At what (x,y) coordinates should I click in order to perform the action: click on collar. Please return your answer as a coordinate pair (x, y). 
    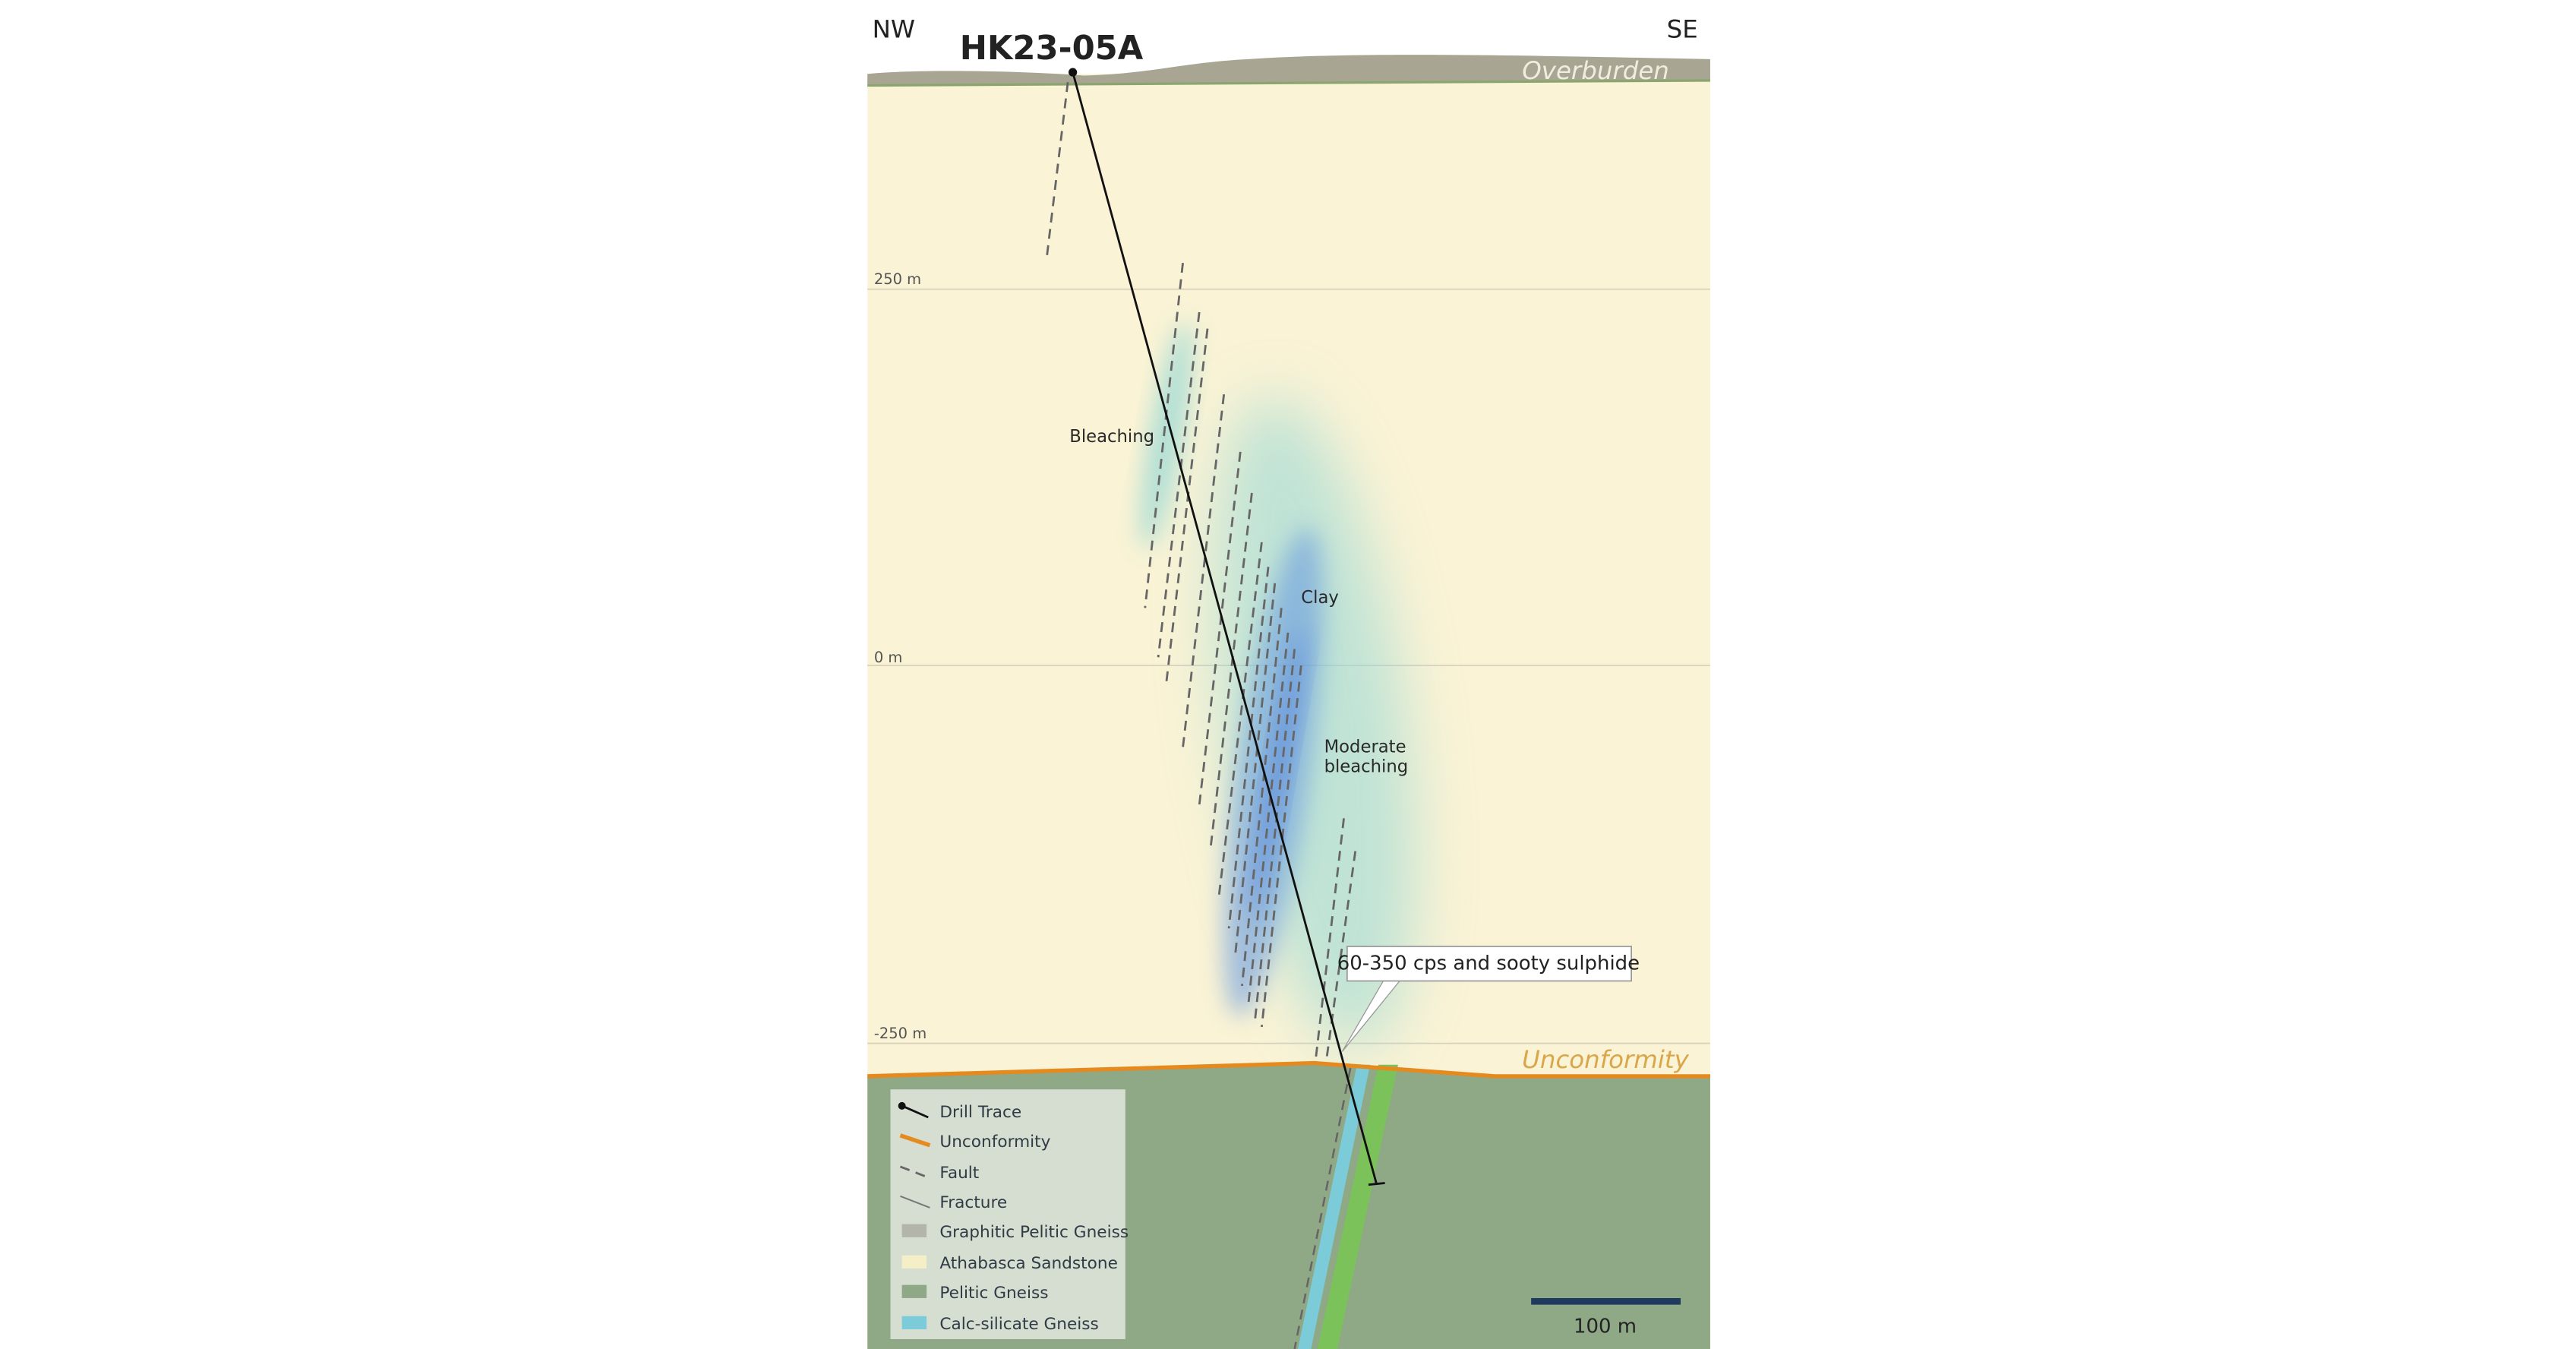
    Looking at the image, I should click on (1073, 72).